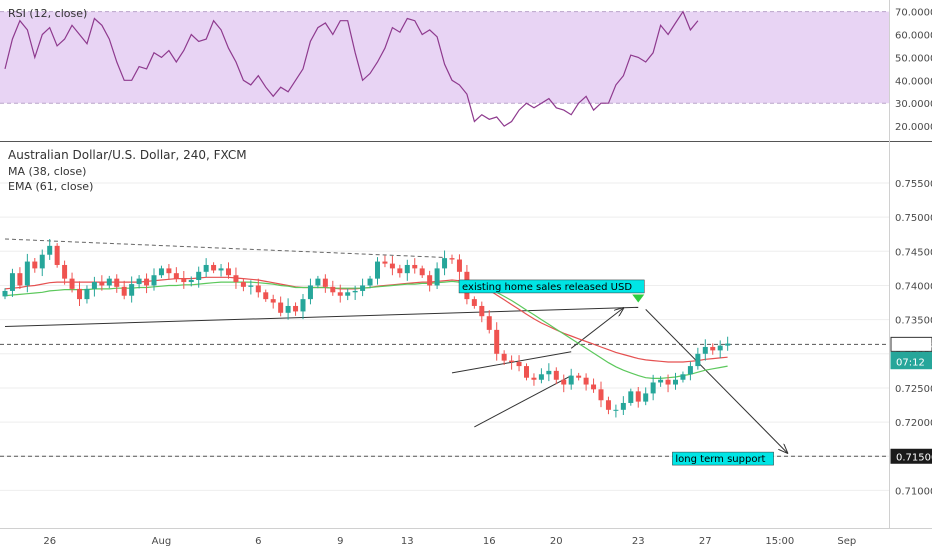  Describe the element at coordinates (50, 186) in the screenshot. I see `ema-legend: EMA (61, close)` at that location.